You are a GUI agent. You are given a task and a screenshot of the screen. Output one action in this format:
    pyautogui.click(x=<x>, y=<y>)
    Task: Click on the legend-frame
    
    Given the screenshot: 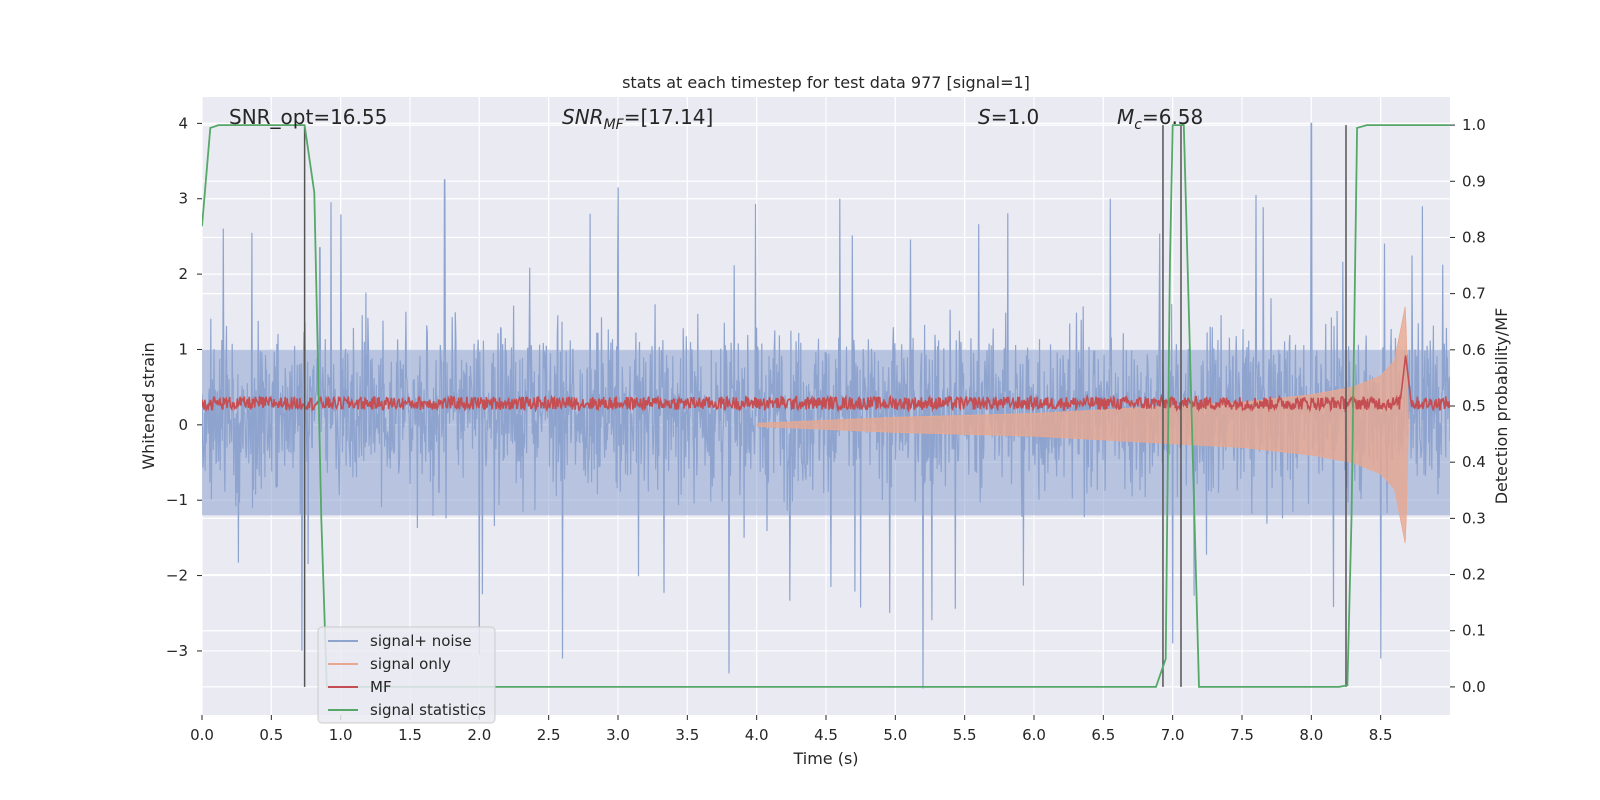 What is the action you would take?
    pyautogui.click(x=406, y=675)
    